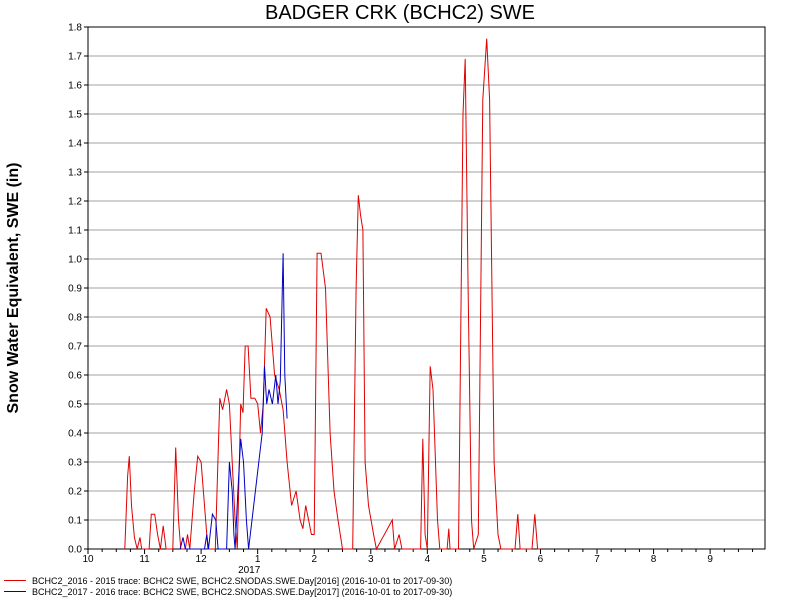 This screenshot has height=600, width=800. Describe the element at coordinates (75, 463) in the screenshot. I see `y-tick-label: 0.3` at that location.